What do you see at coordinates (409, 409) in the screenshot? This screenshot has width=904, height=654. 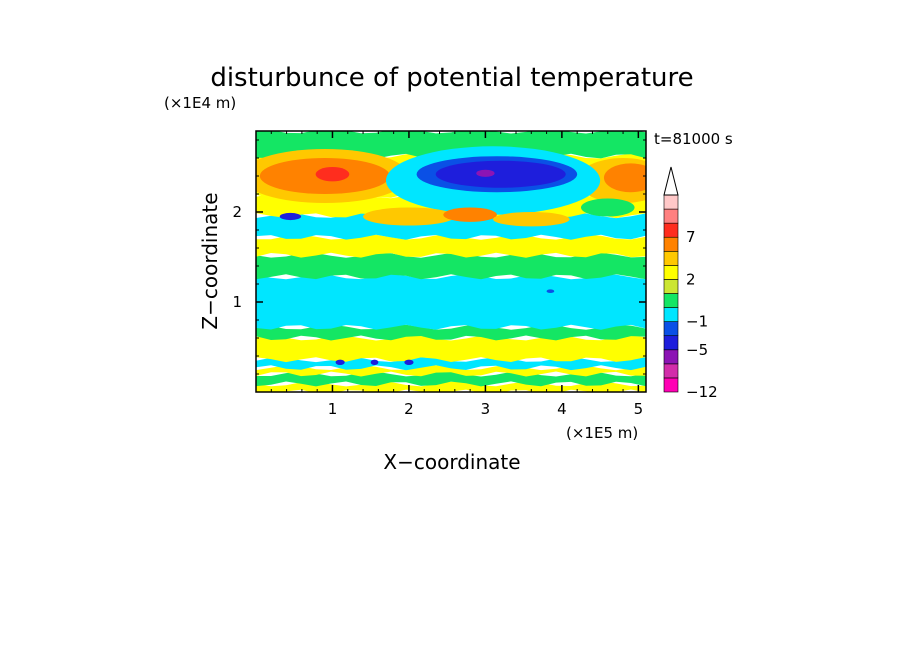 I see `x-tick-label: 2` at bounding box center [409, 409].